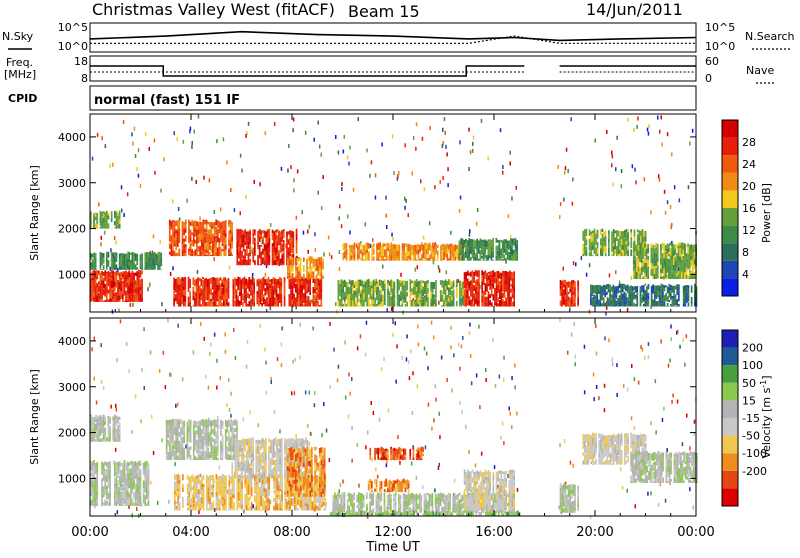  What do you see at coordinates (749, 208) in the screenshot?
I see `power-colorbar-tick-label: 16` at bounding box center [749, 208].